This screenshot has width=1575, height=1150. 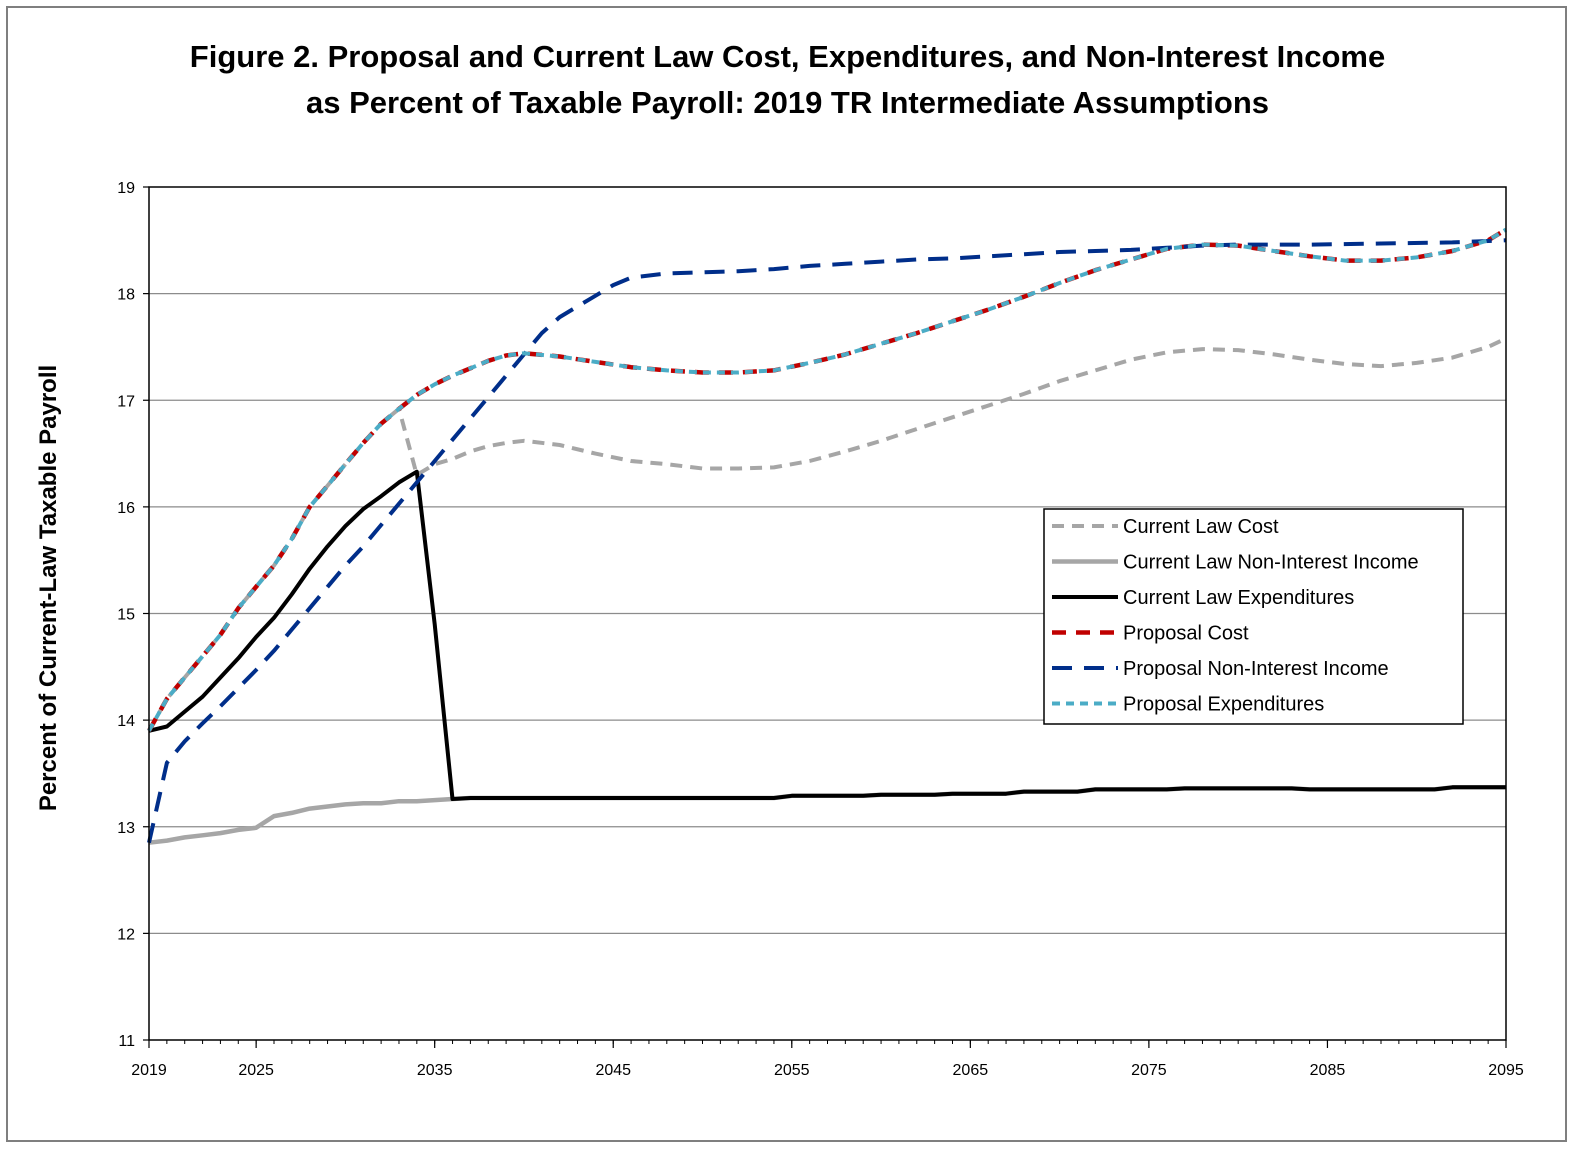 I want to click on legend-label: Proposal Cost, so click(x=1186, y=634).